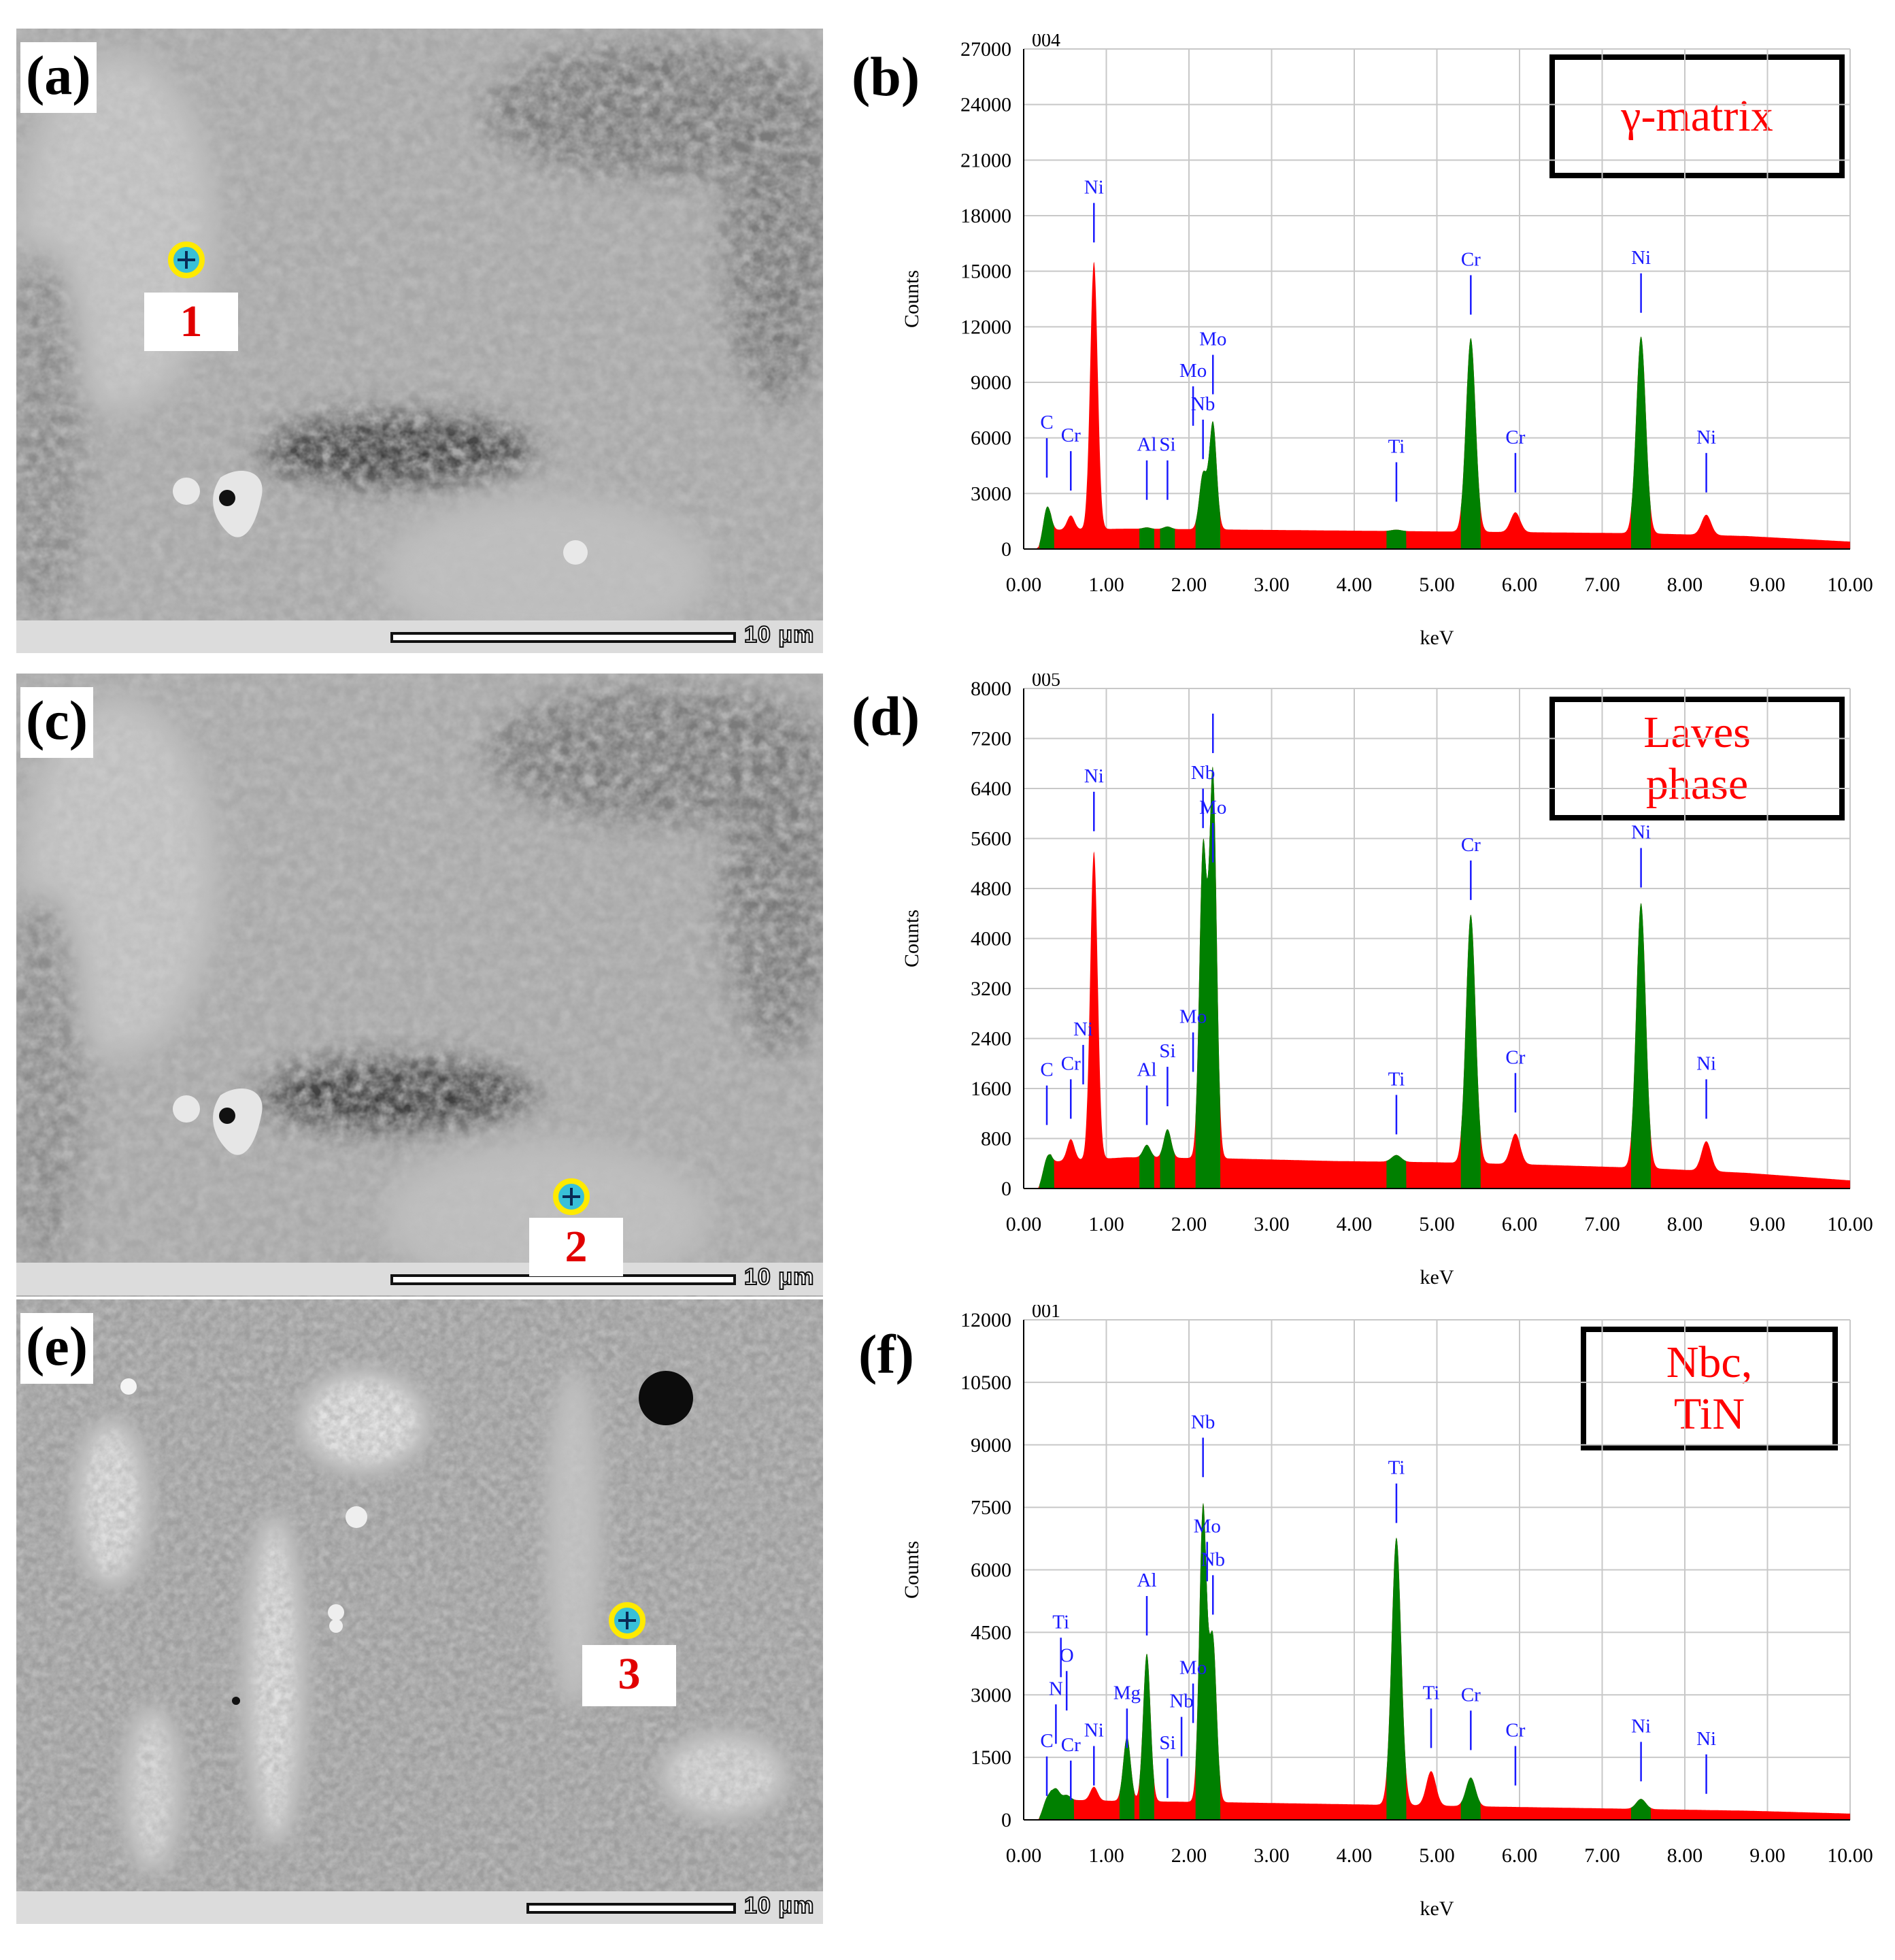 This screenshot has height=1960, width=1895. Describe the element at coordinates (1213, 1682) in the screenshot. I see `peak-mo` at that location.